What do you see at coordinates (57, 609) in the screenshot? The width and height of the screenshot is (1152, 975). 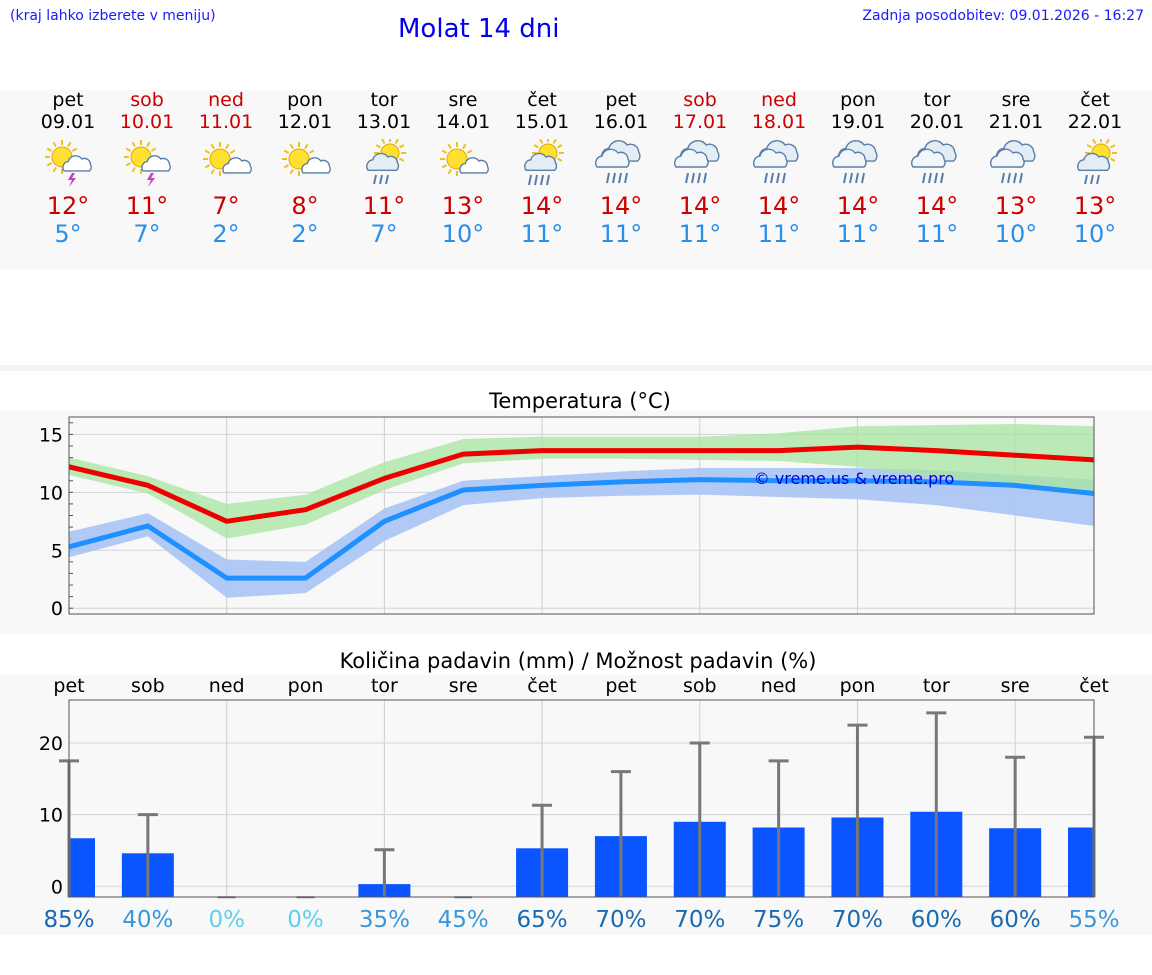 I see `temperature-y-tick-label: 0` at bounding box center [57, 609].